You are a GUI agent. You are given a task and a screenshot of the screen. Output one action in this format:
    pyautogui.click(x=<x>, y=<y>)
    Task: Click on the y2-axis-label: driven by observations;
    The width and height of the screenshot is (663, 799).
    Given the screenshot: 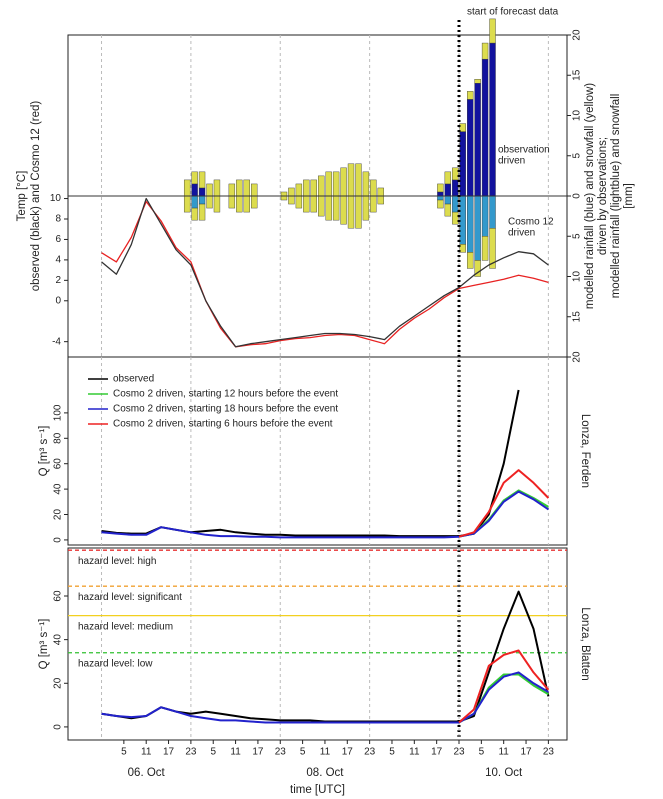 What is the action you would take?
    pyautogui.click(x=603, y=196)
    